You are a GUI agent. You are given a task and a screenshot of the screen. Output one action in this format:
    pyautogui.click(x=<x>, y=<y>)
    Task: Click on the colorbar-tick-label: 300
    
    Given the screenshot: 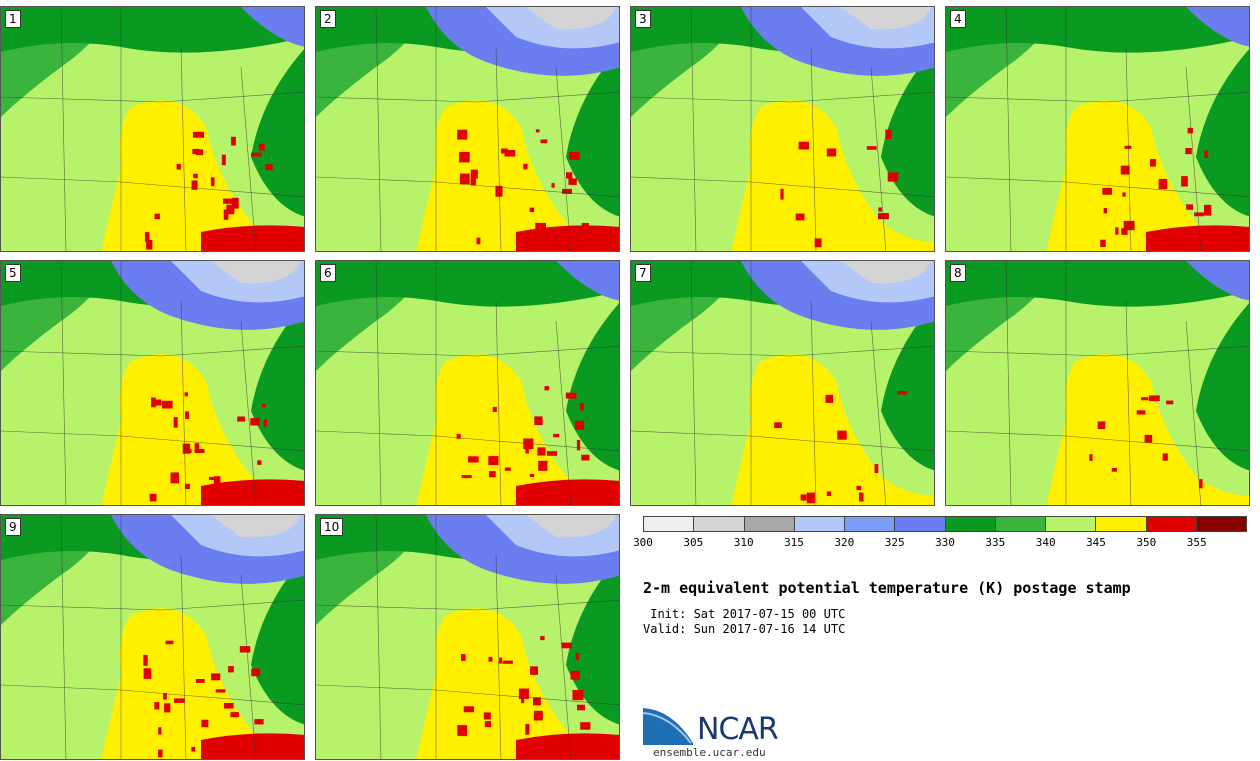 What is the action you would take?
    pyautogui.click(x=643, y=542)
    